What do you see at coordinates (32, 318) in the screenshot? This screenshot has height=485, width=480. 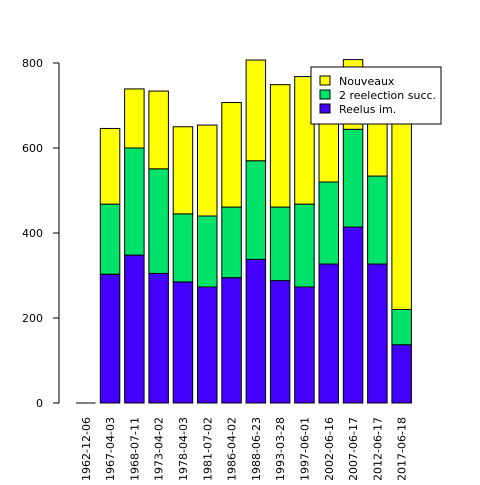 I see `y-tick-label: 200` at bounding box center [32, 318].